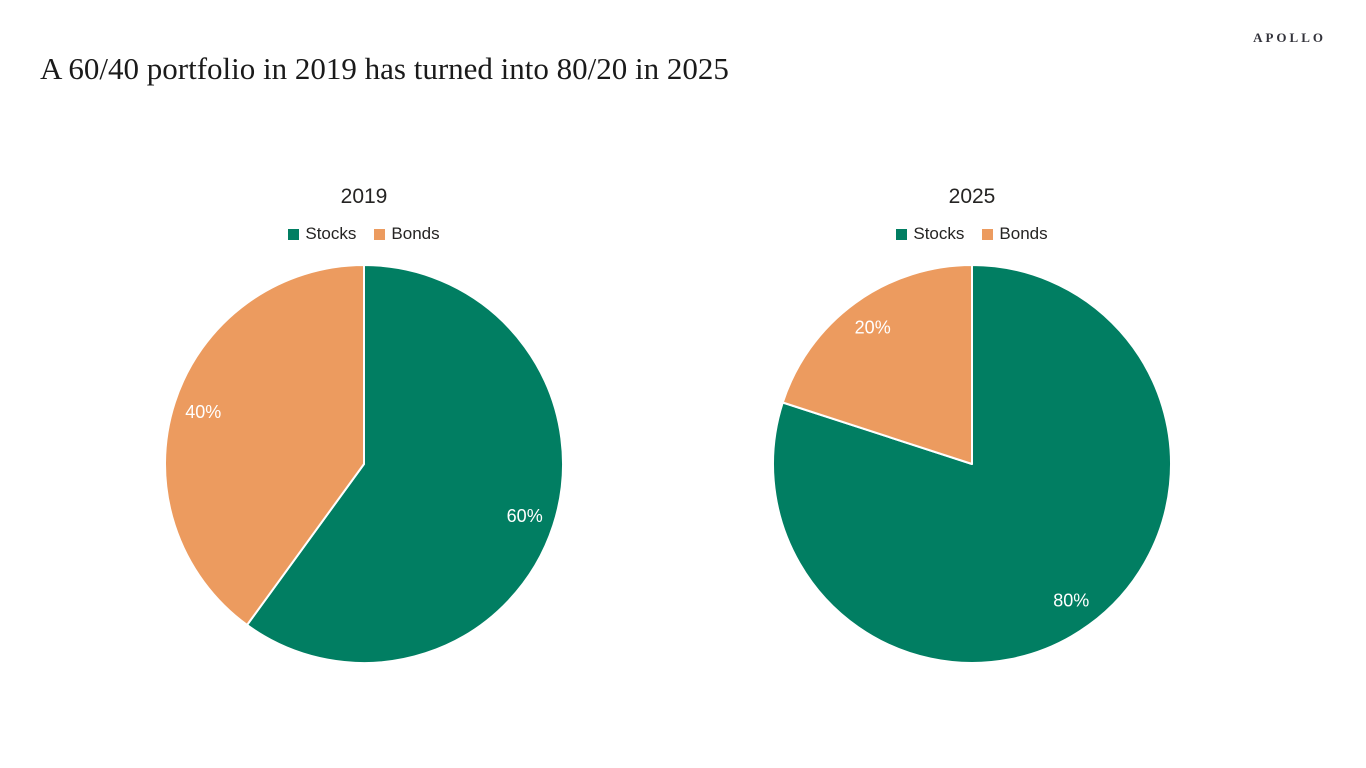 The width and height of the screenshot is (1366, 768). I want to click on apollo-logo: APOLLO, so click(1289, 37).